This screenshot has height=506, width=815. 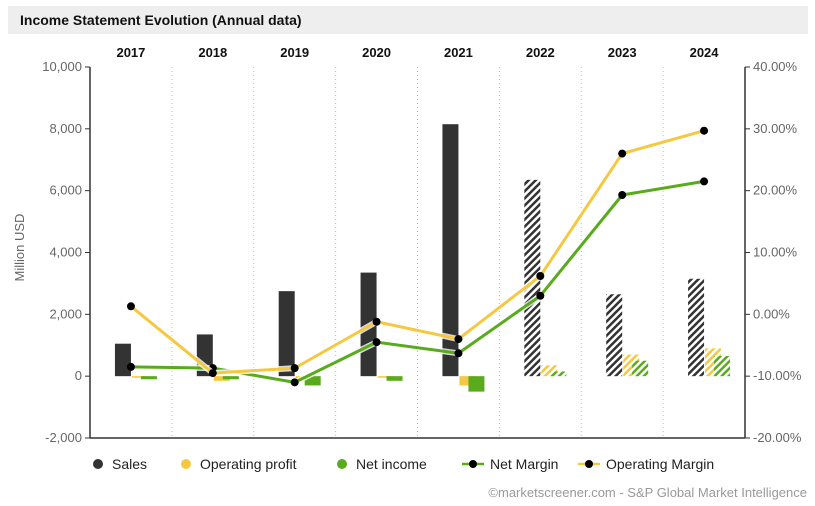 What do you see at coordinates (771, 313) in the screenshot?
I see `right-tick-label: 0.00%` at bounding box center [771, 313].